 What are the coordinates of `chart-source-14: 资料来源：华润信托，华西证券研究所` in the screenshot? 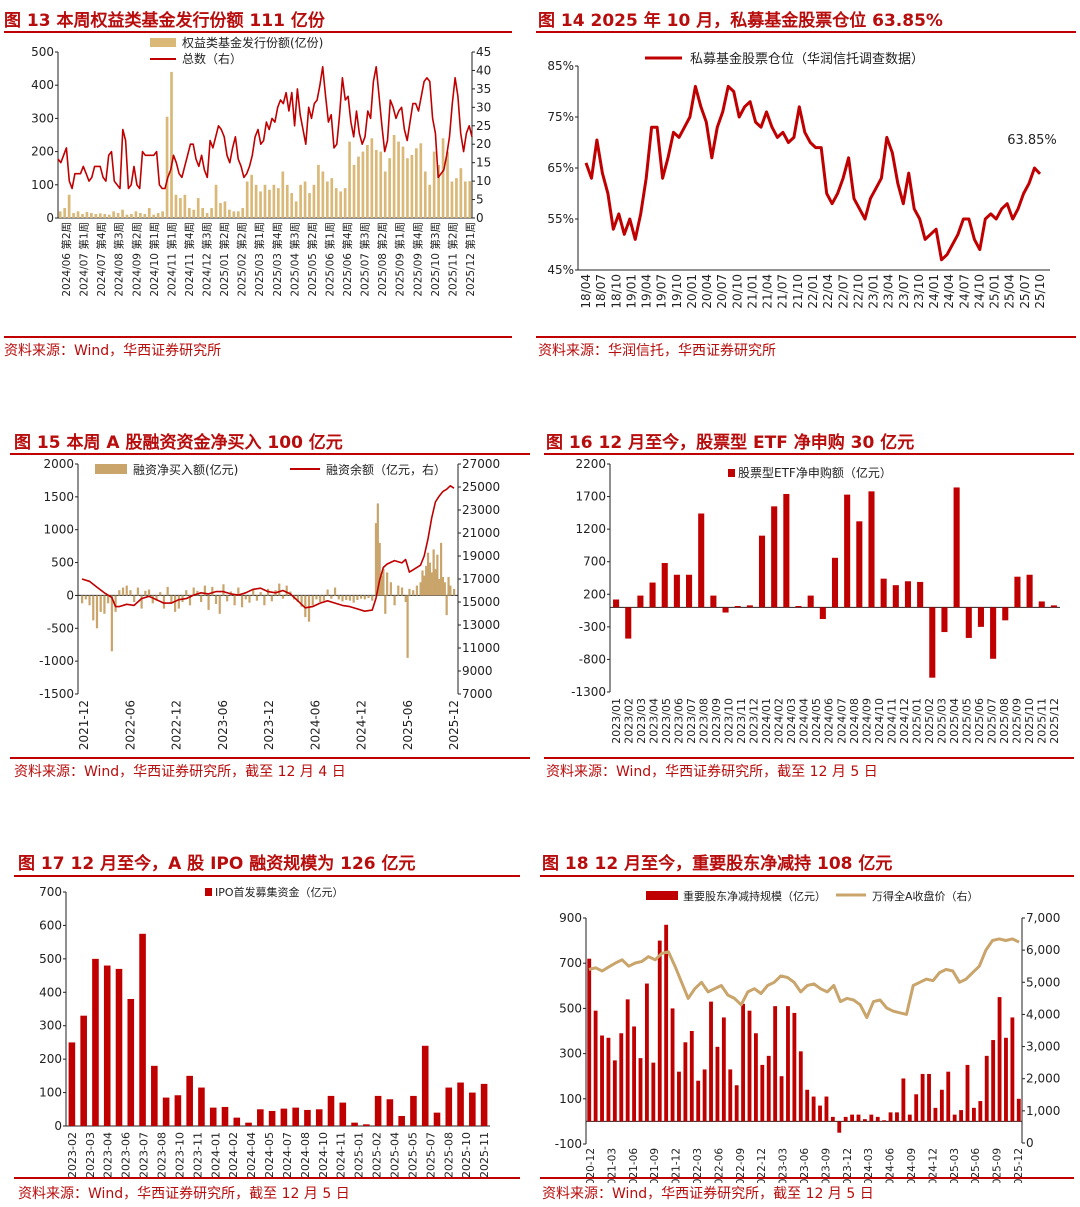 It's located at (657, 351).